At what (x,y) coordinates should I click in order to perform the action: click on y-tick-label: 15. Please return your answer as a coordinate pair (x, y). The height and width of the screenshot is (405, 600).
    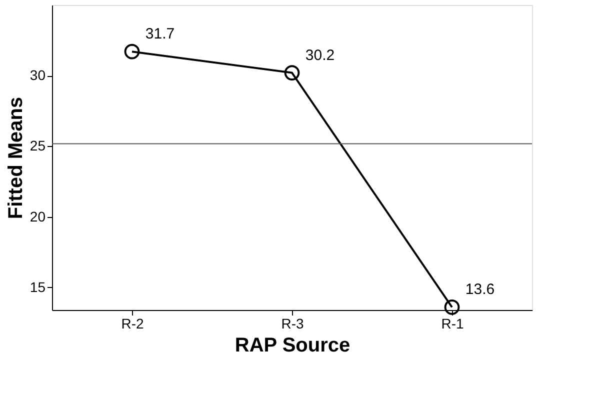
    Looking at the image, I should click on (38, 286).